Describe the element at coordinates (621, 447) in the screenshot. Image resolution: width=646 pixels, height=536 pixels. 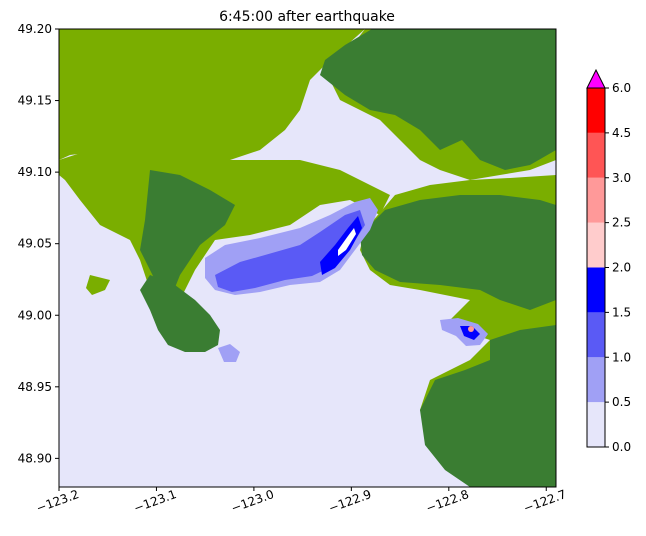
I see `colorbar-tick-label: 0.0` at that location.